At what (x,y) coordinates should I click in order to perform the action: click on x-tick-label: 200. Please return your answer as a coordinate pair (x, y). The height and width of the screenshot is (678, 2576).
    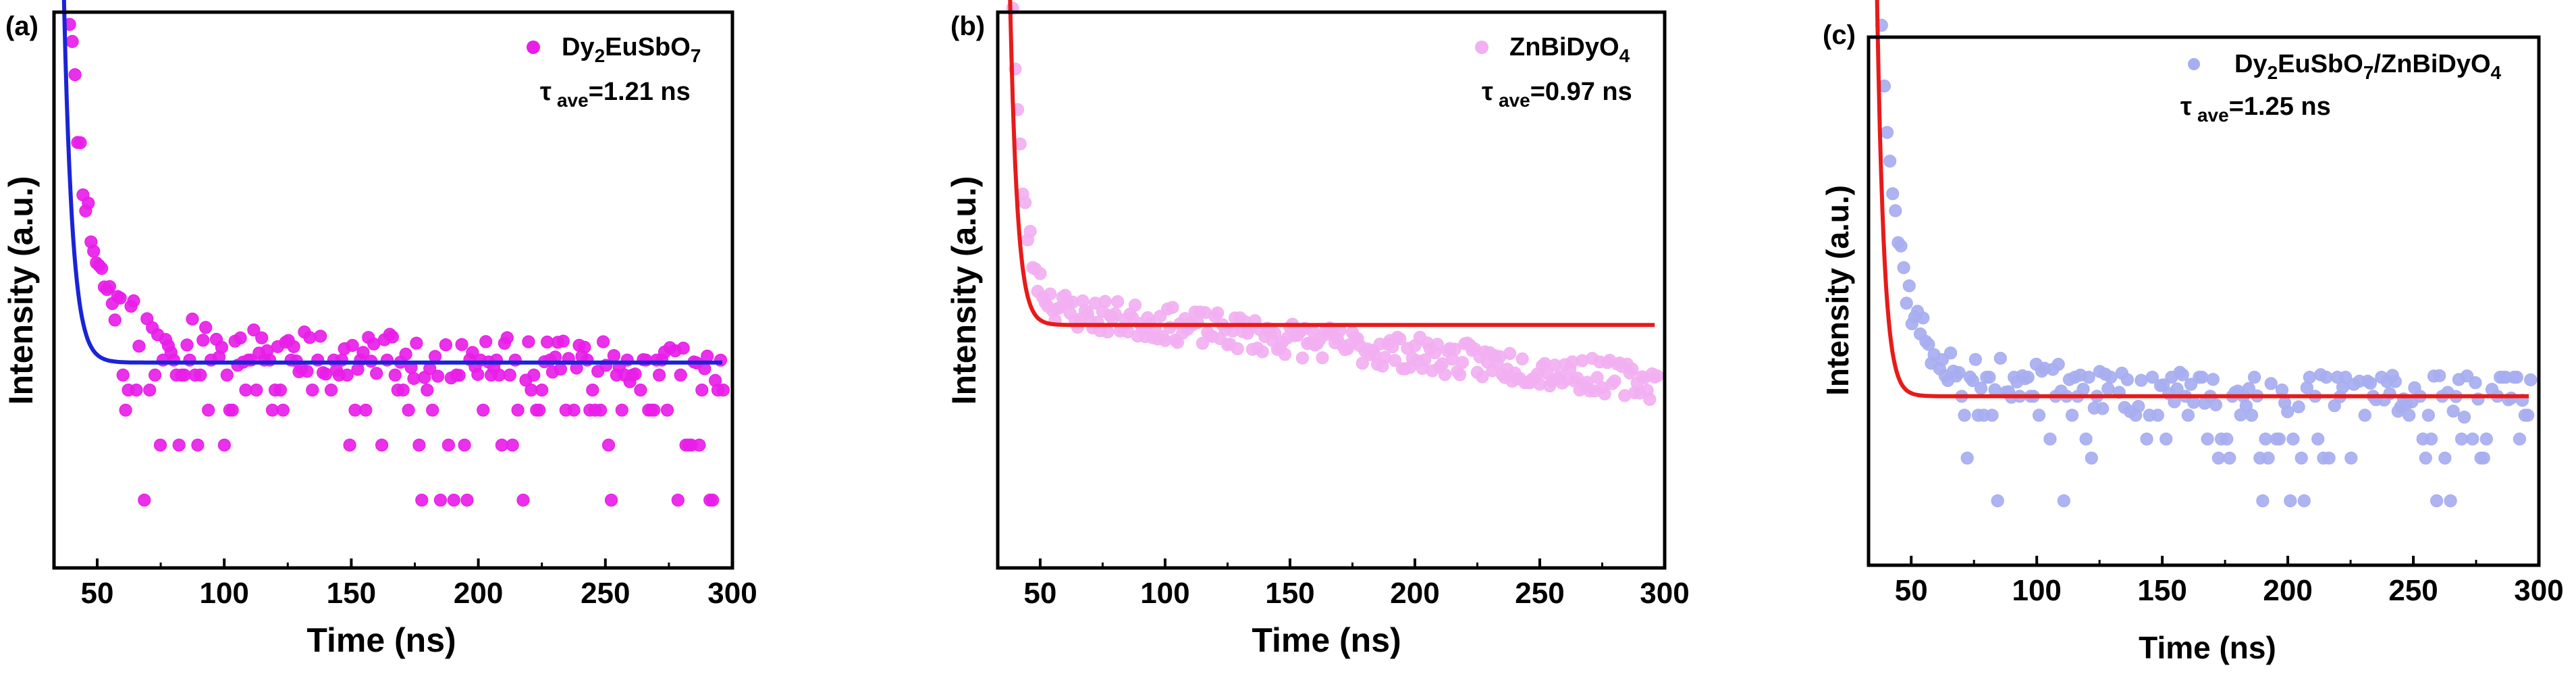
    Looking at the image, I should click on (1415, 593).